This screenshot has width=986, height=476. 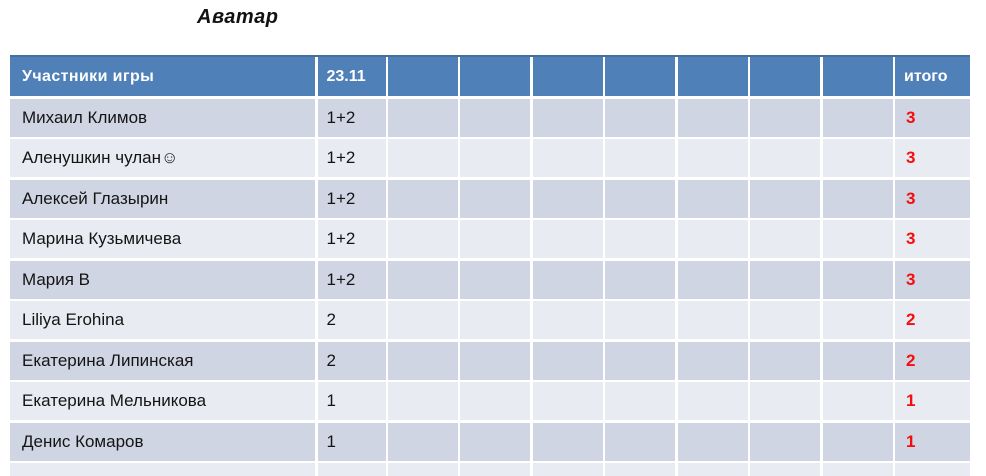 What do you see at coordinates (162, 198) in the screenshot?
I see `participant-name: Алексей Глазырин` at bounding box center [162, 198].